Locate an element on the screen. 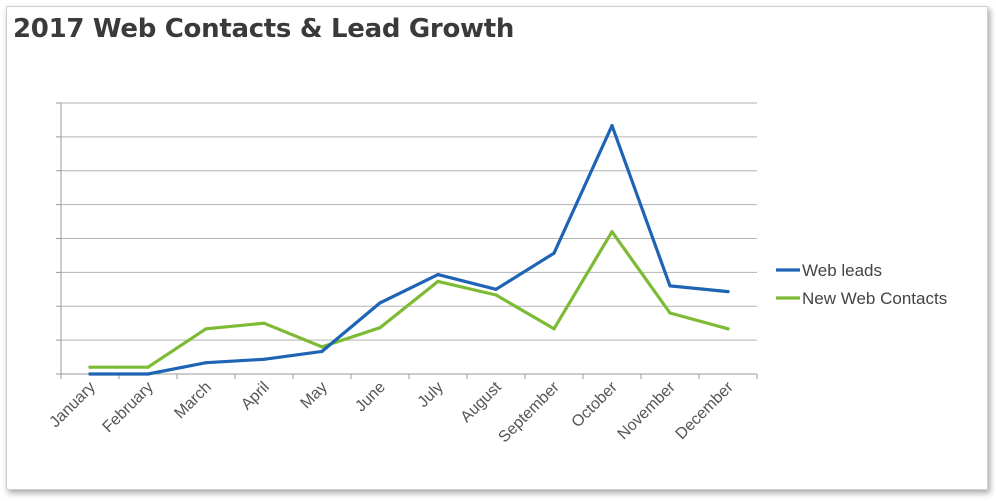 Image resolution: width=996 pixels, height=501 pixels. x-tick-label: May is located at coordinates (313, 395).